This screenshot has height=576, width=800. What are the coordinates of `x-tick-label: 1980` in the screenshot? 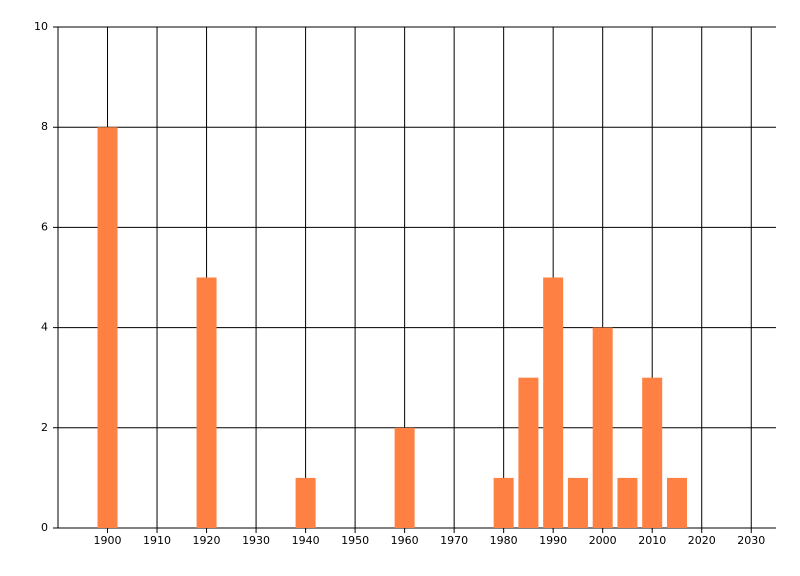 It's located at (504, 540).